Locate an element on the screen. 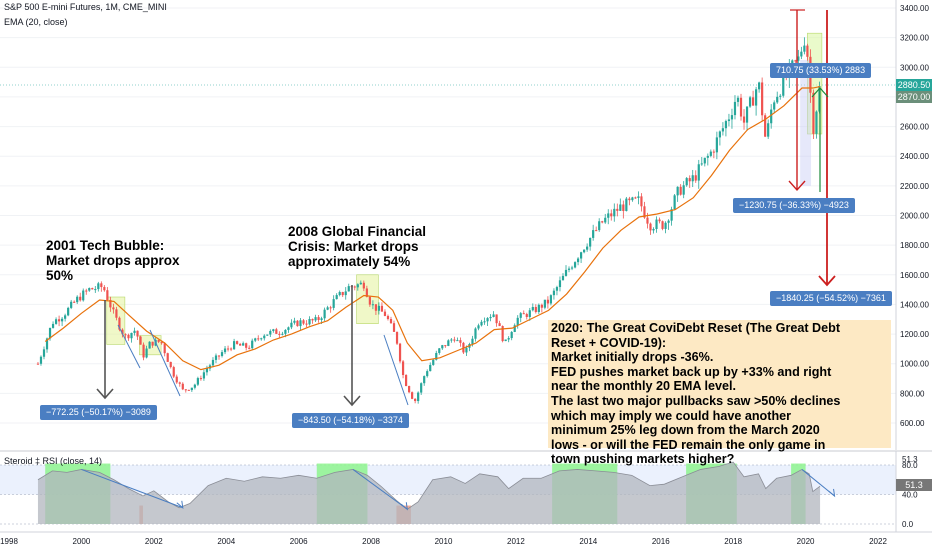 This screenshot has height=550, width=932. time-tick-label: 2000 is located at coordinates (82, 541).